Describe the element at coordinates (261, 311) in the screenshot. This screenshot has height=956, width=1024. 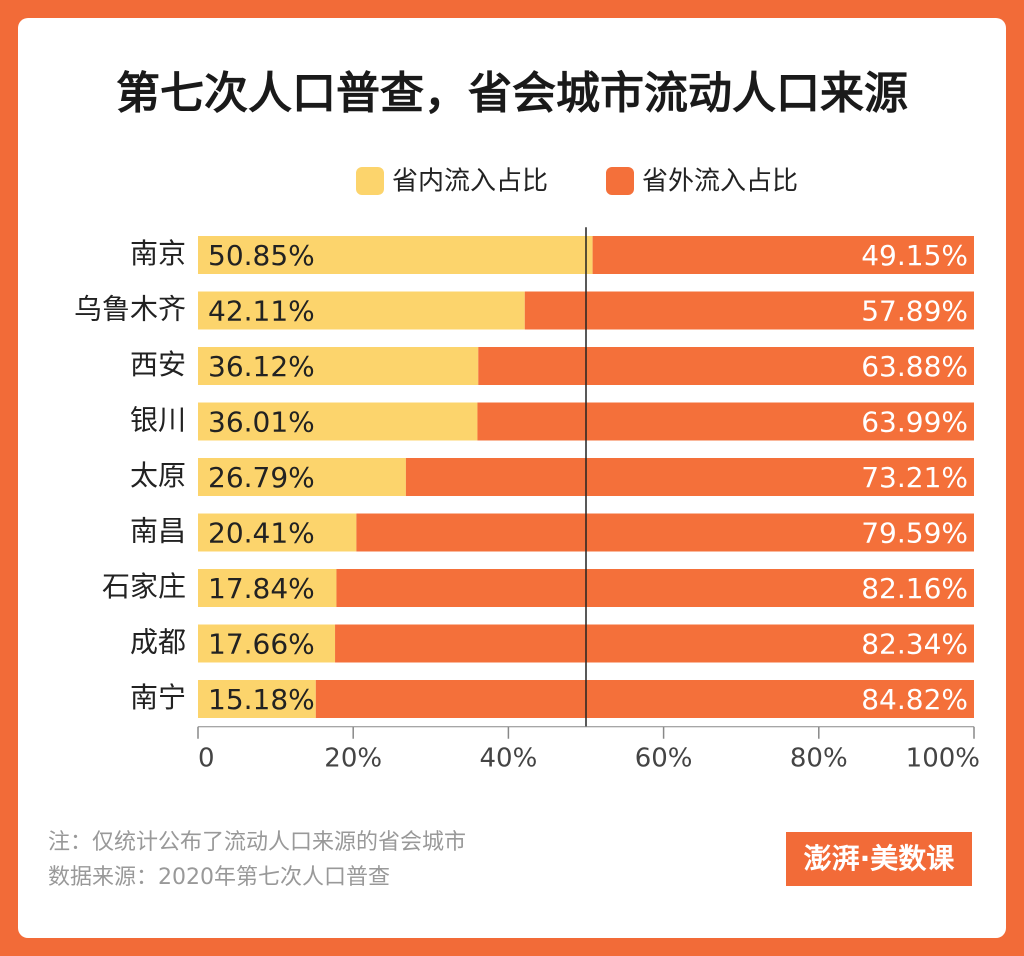
I see `value-label: 42.11%` at that location.